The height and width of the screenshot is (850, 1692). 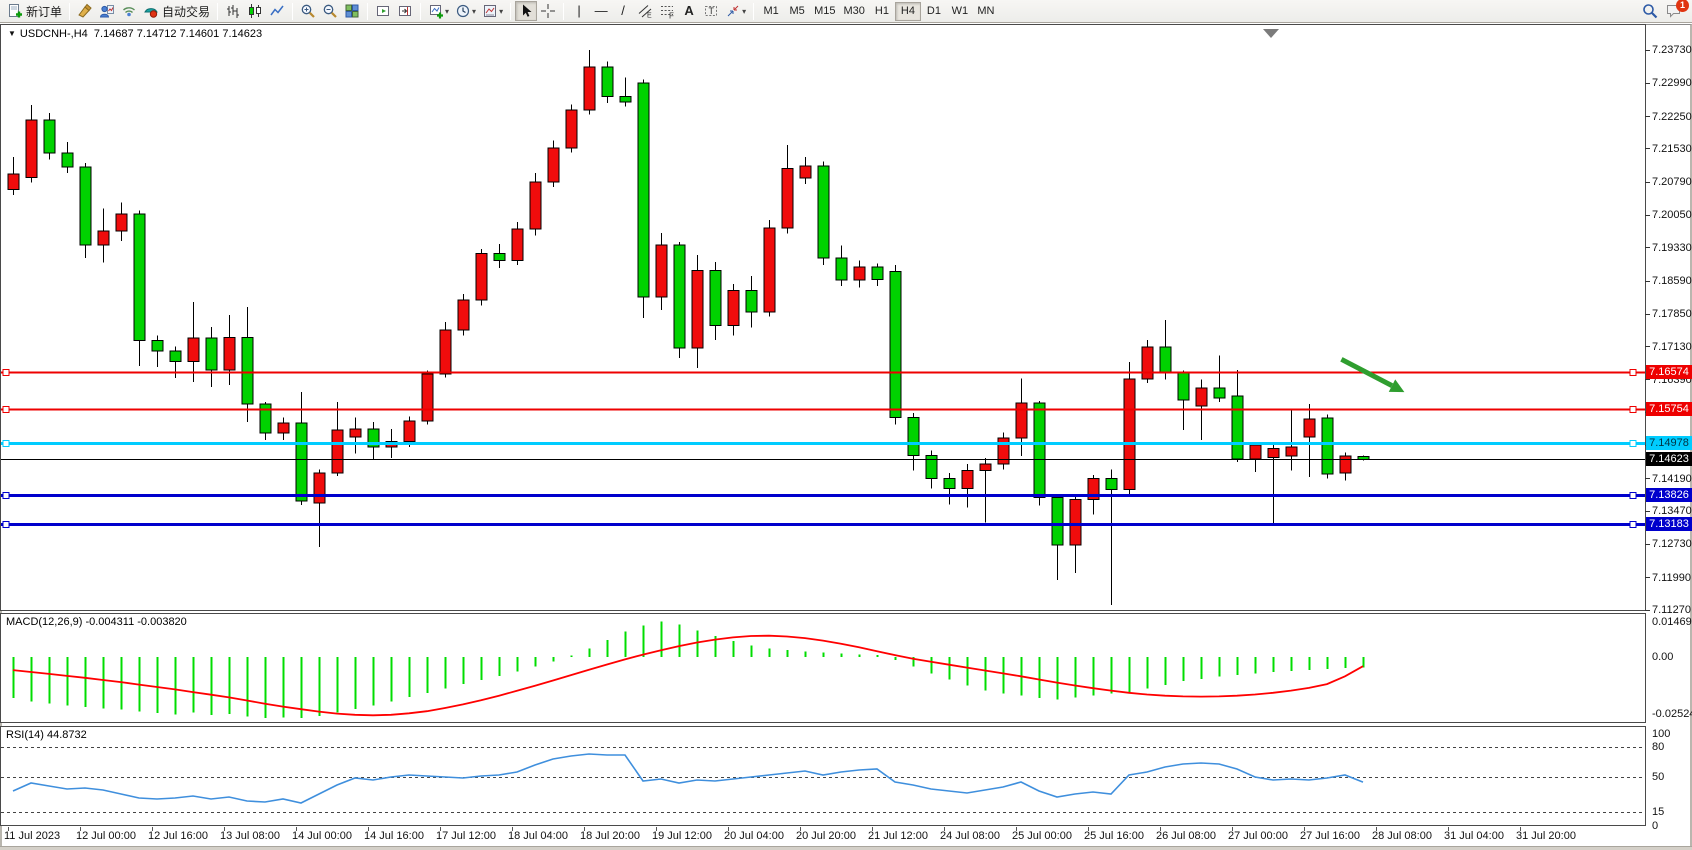 What do you see at coordinates (85, 11) in the screenshot?
I see `styler-button` at bounding box center [85, 11].